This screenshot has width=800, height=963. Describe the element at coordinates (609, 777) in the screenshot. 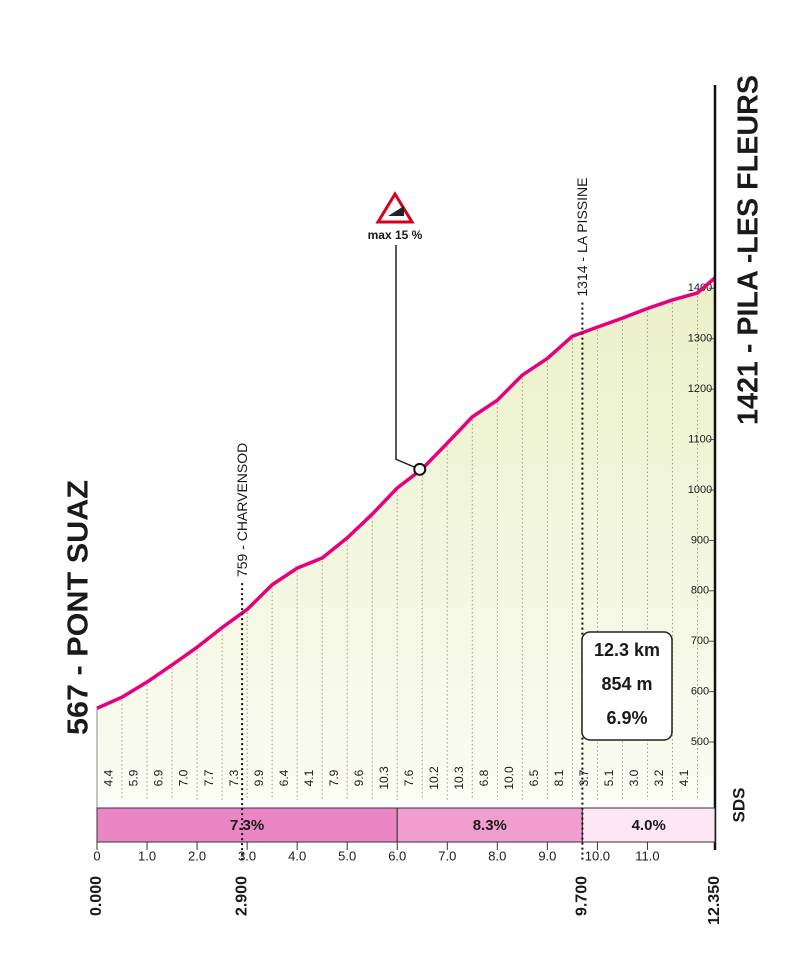

I see `gradient-label: 5.1` at that location.